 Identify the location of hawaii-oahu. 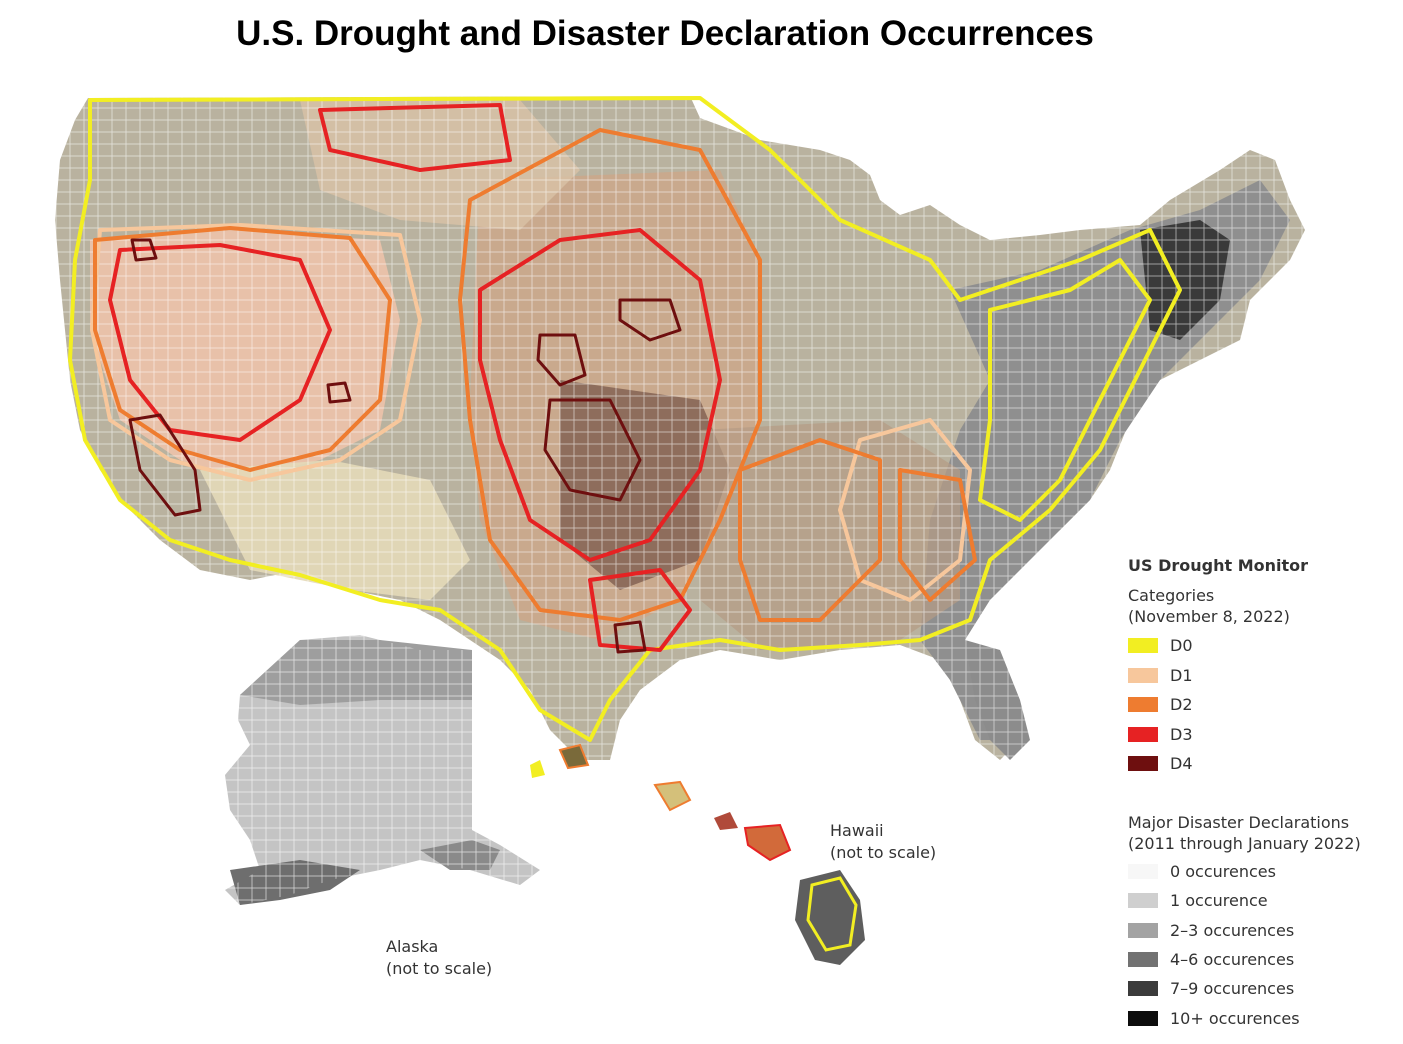
(726, 821).